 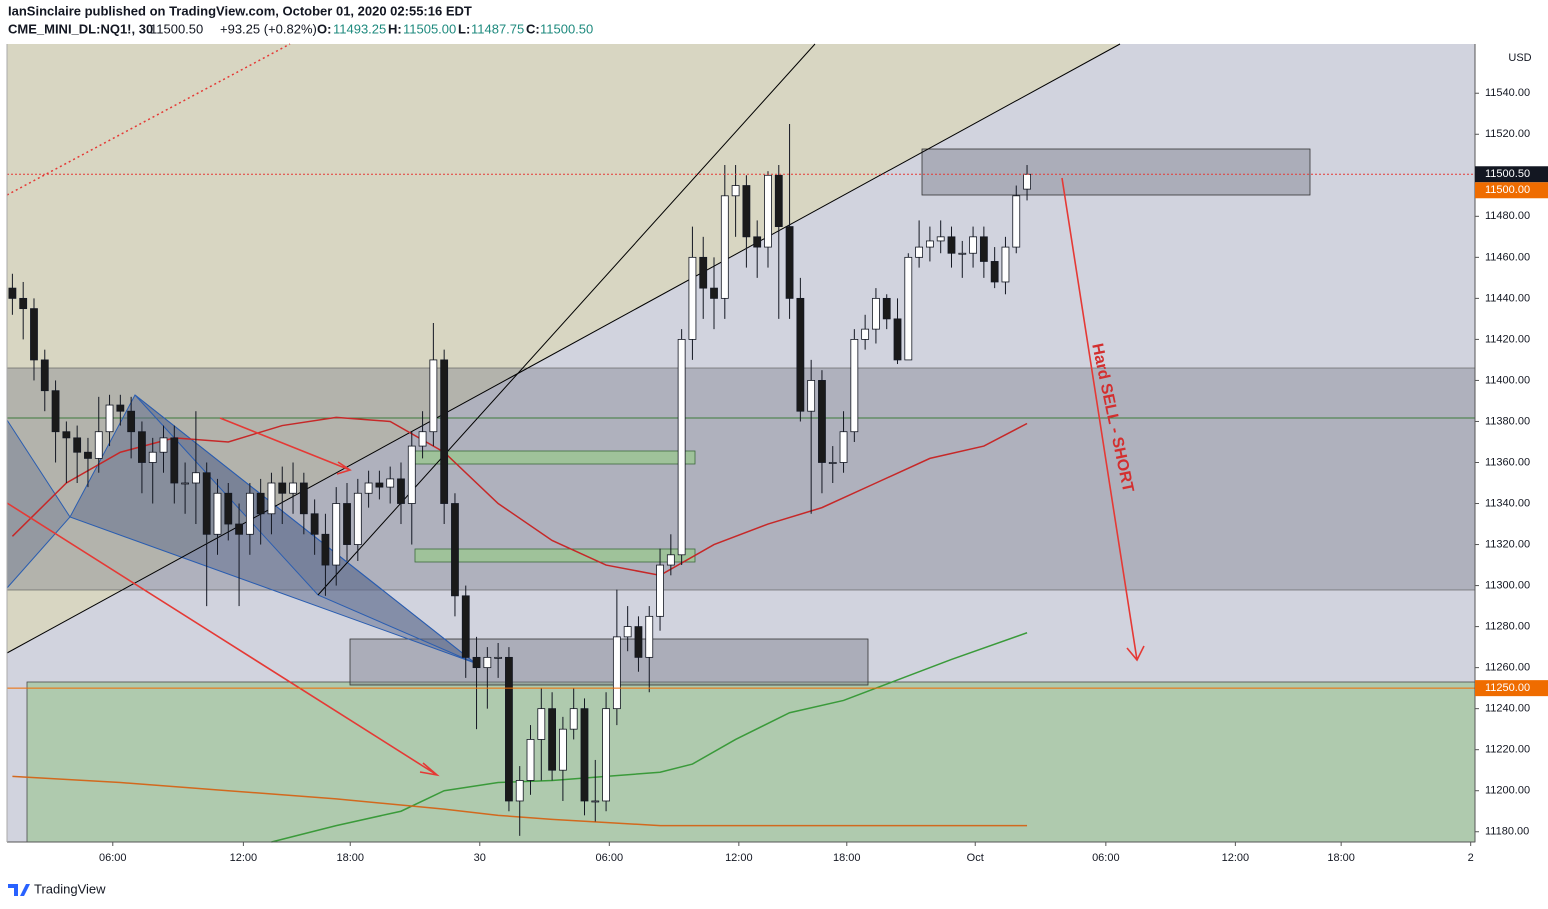 I want to click on price-labels: 11500.50 11500.00 11250.00, so click(x=1511, y=431).